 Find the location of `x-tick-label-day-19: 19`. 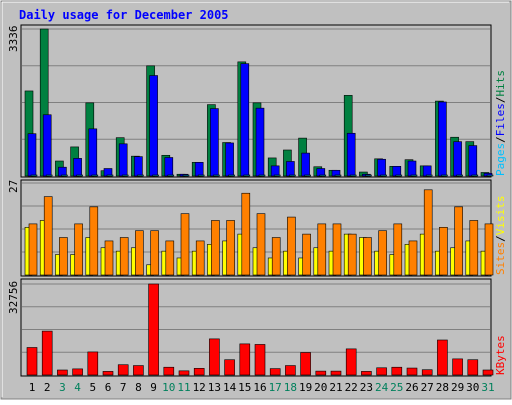

x-tick-label-day-19: 19 is located at coordinates (305, 387).